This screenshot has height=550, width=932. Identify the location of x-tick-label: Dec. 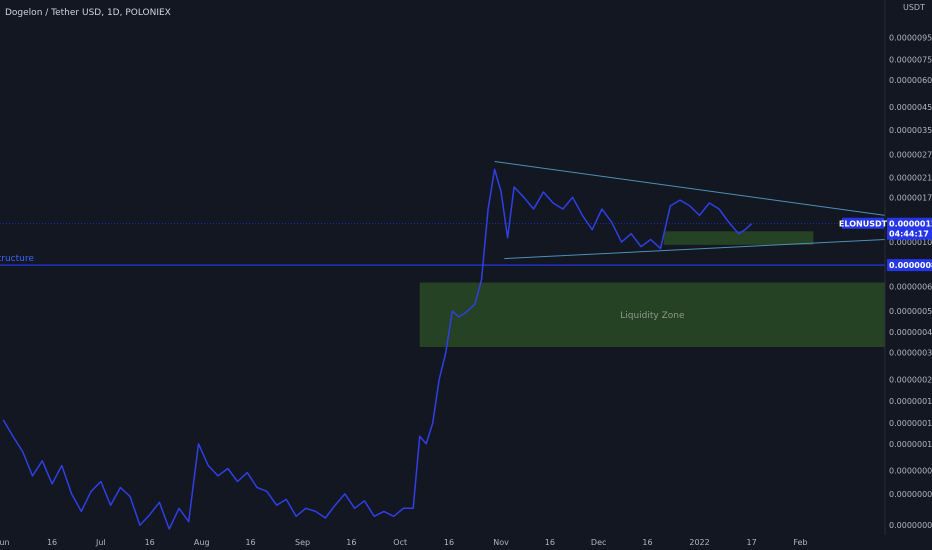
(598, 542).